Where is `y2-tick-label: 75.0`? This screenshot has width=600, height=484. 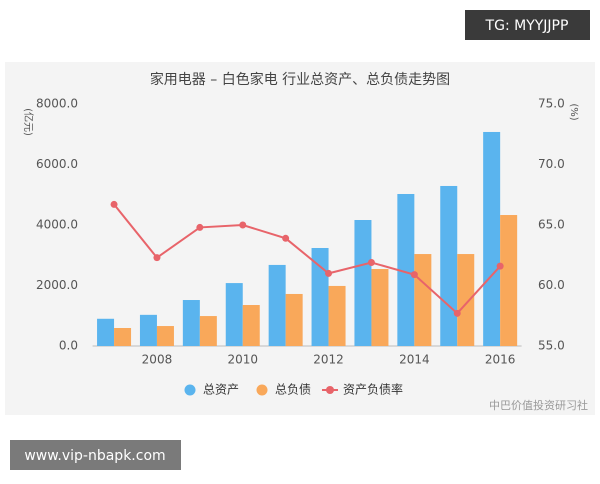 y2-tick-label: 75.0 is located at coordinates (551, 104).